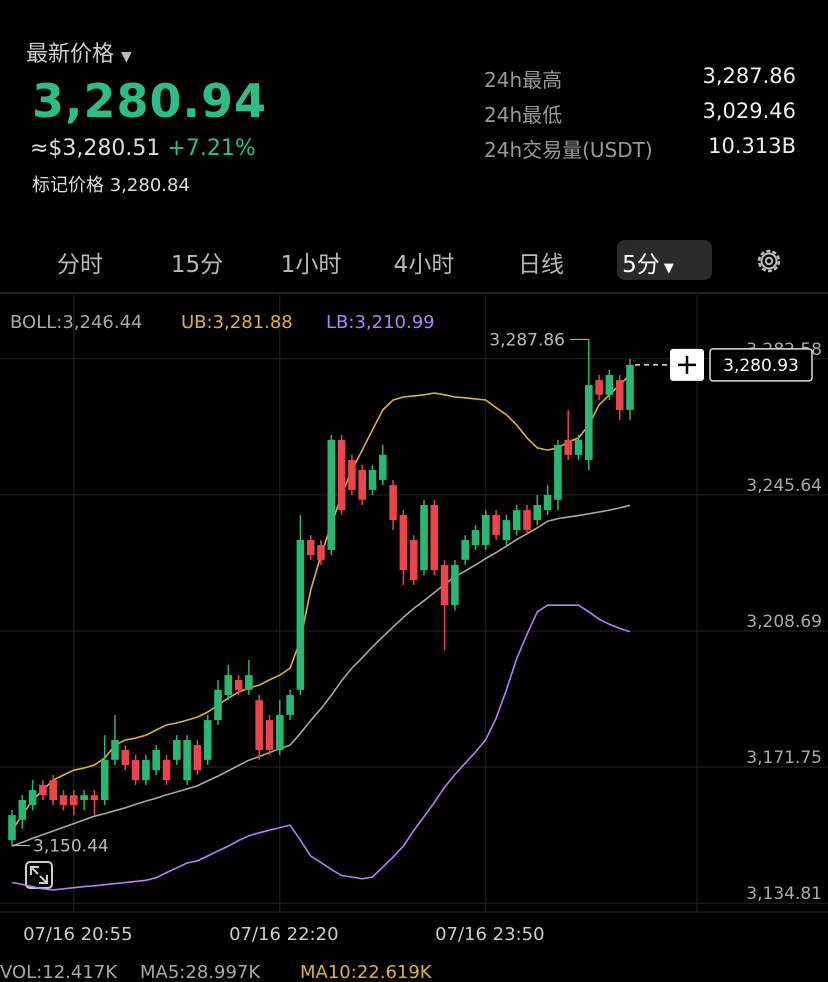 The width and height of the screenshot is (828, 982). Describe the element at coordinates (749, 111) in the screenshot. I see `stat-value: 3,029.46` at that location.